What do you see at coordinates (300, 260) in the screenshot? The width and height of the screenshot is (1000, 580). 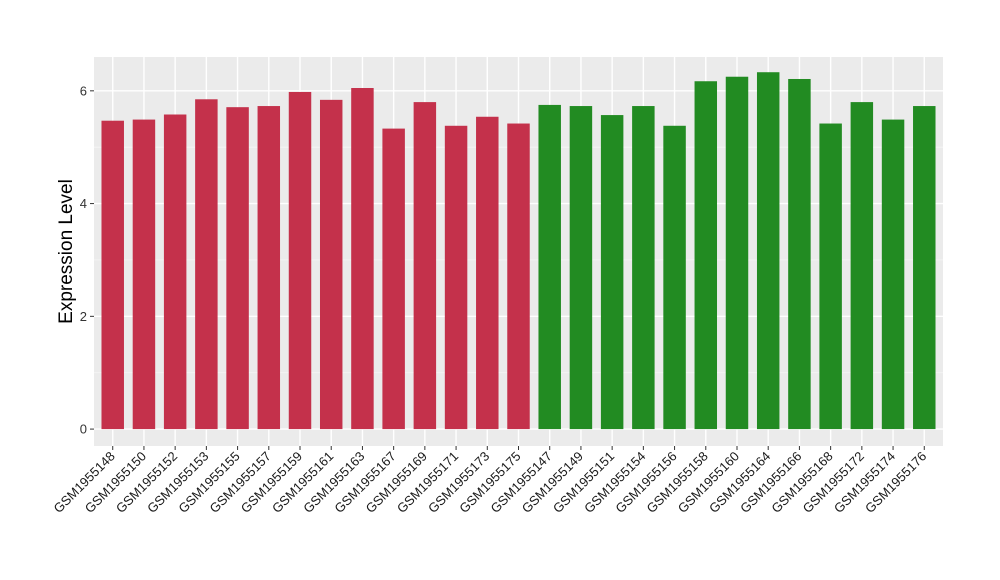 I see `bar-GSM1955159` at bounding box center [300, 260].